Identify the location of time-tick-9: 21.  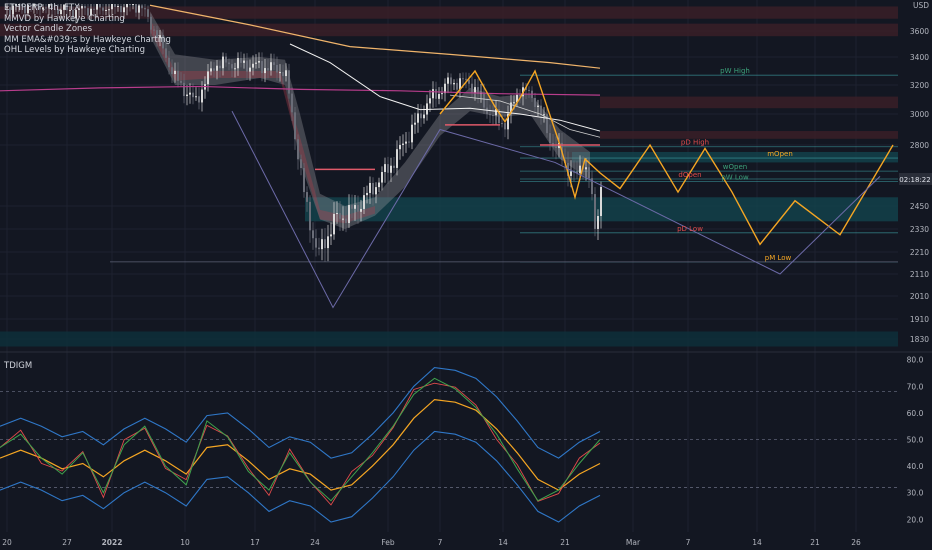
(565, 542).